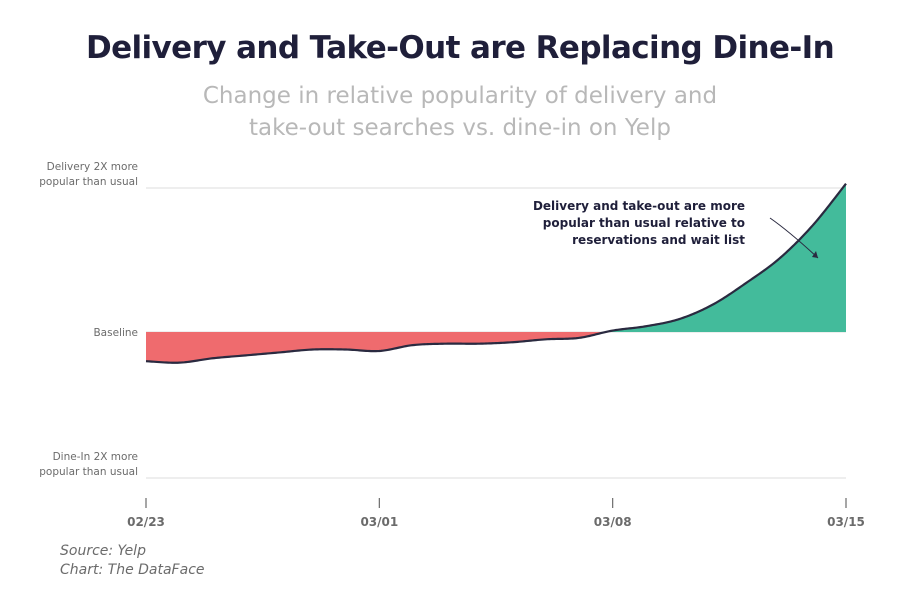 This screenshot has height=614, width=920. What do you see at coordinates (639, 206) in the screenshot?
I see `annotation-text: Delivery and take-out are more` at bounding box center [639, 206].